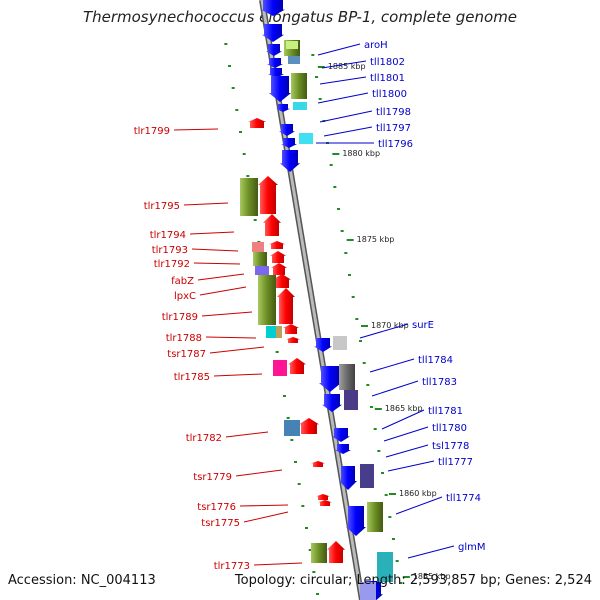  What do you see at coordinates (361, 153) in the screenshot?
I see `kbp-label: 1880 kbp` at bounding box center [361, 153].